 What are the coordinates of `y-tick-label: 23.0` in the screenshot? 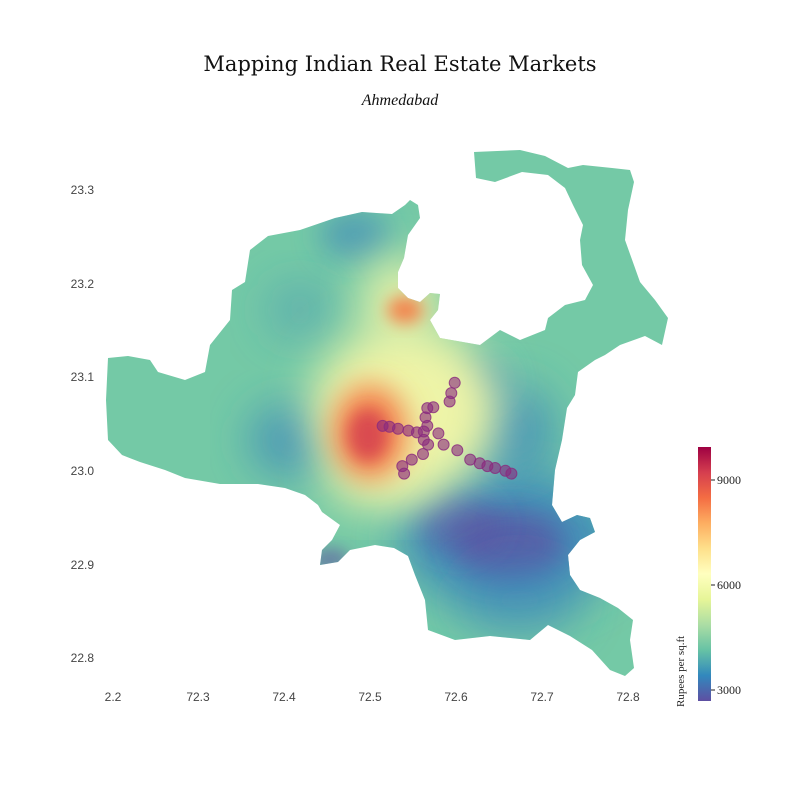 It's located at (83, 471).